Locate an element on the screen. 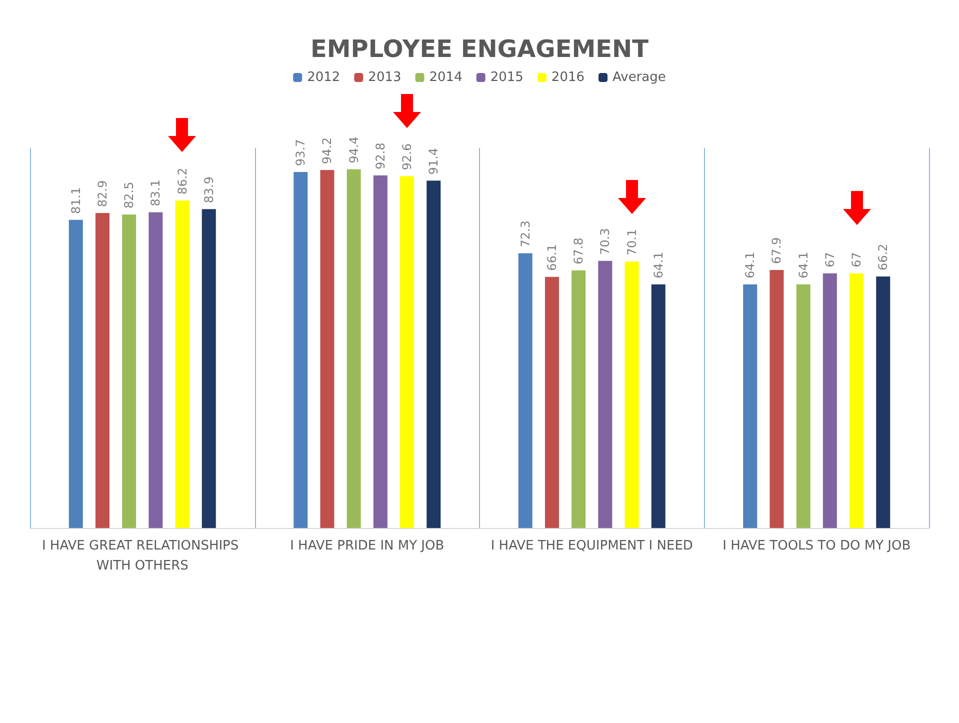 The height and width of the screenshot is (723, 959). data-label: 67.8 is located at coordinates (579, 251).